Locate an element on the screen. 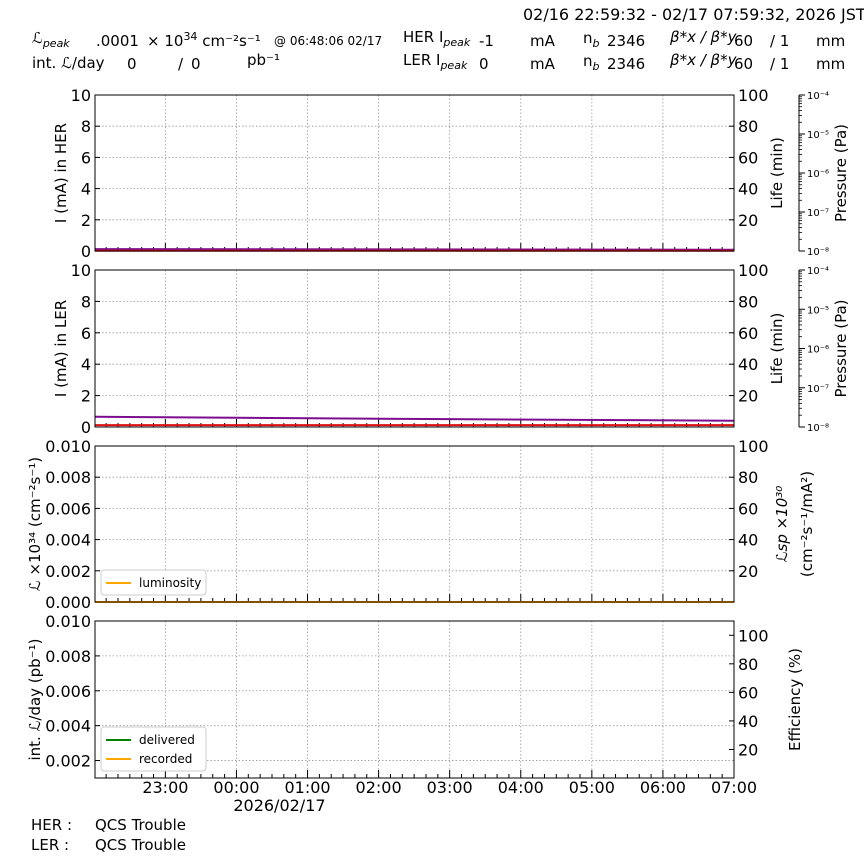 The image size is (864, 864). xtick-label: 07:00 is located at coordinates (734, 787).